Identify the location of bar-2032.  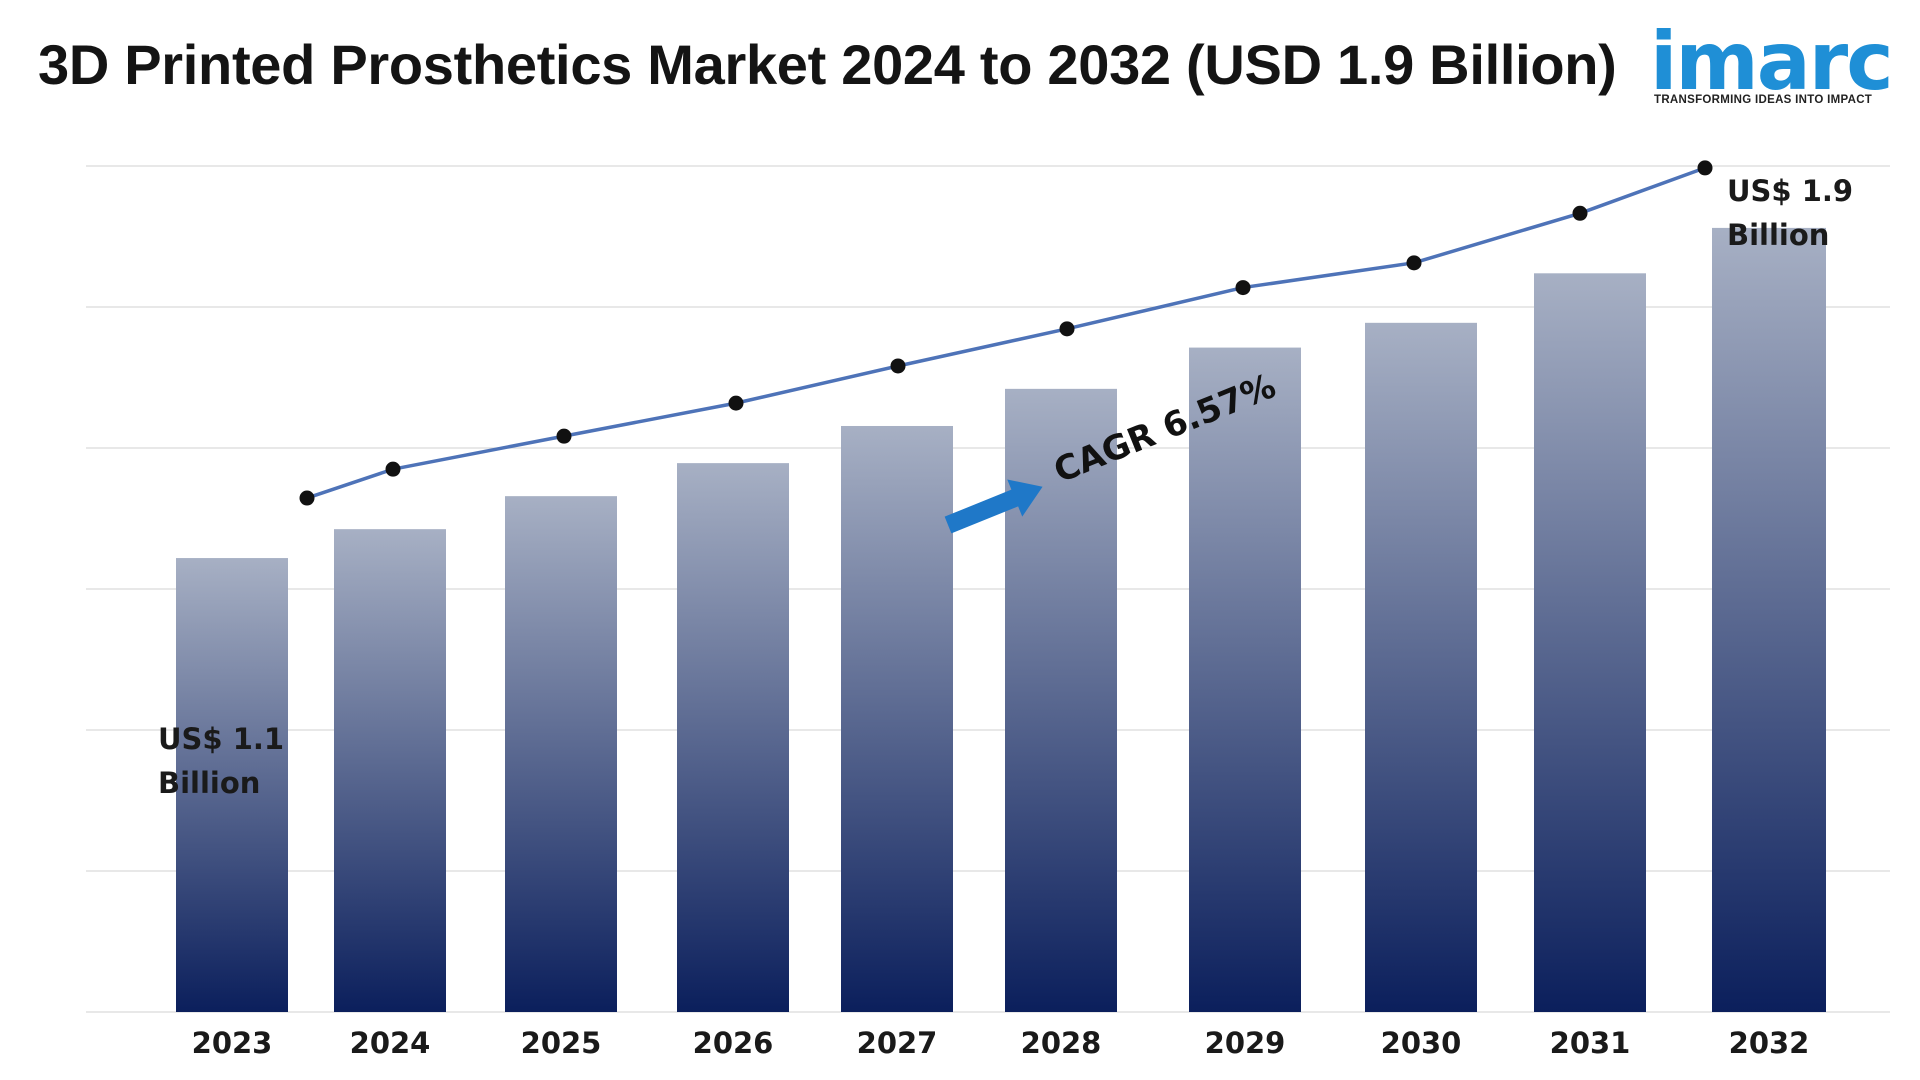
(1769, 619).